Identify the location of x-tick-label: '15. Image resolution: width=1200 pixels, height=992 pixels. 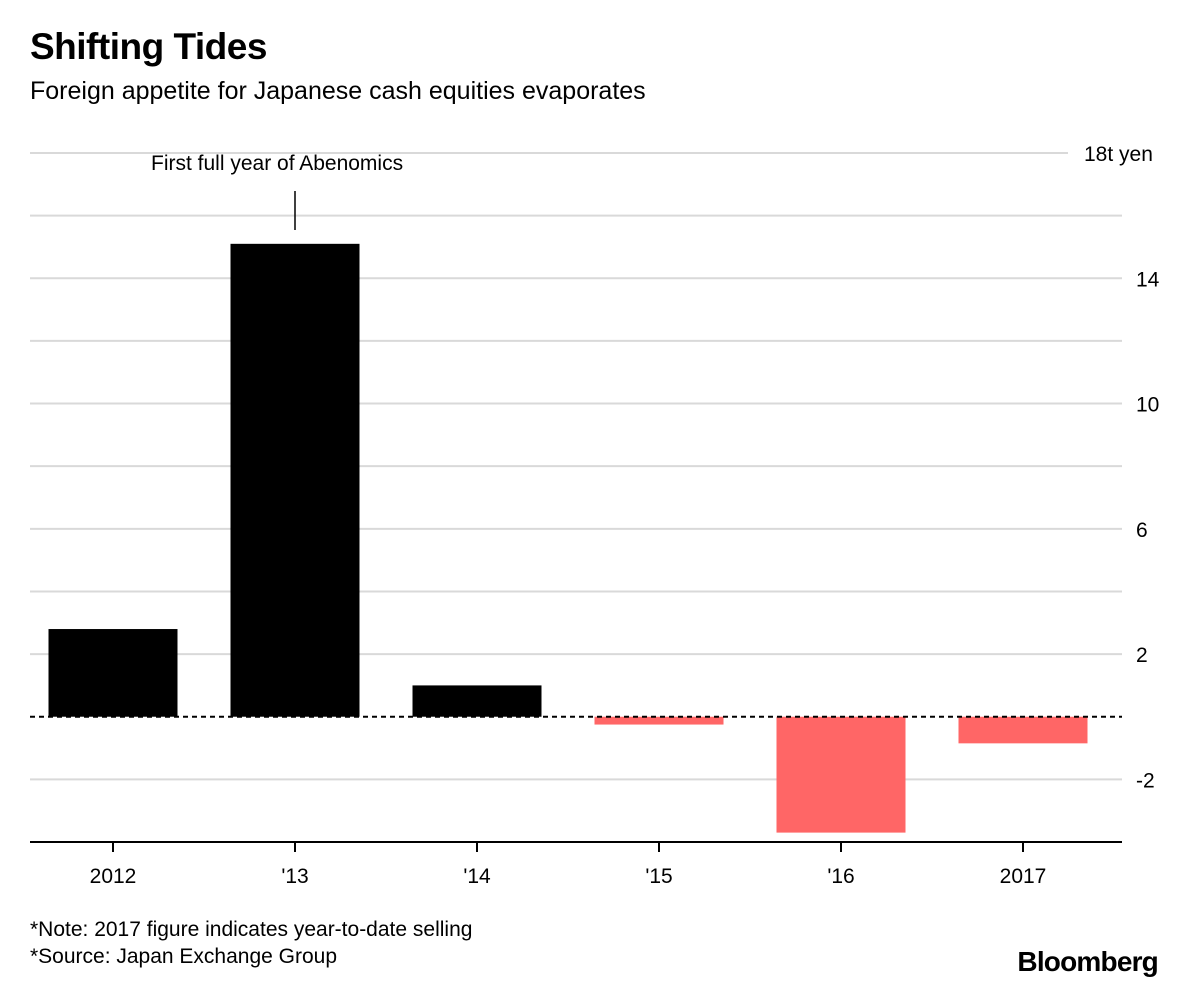
(658, 876).